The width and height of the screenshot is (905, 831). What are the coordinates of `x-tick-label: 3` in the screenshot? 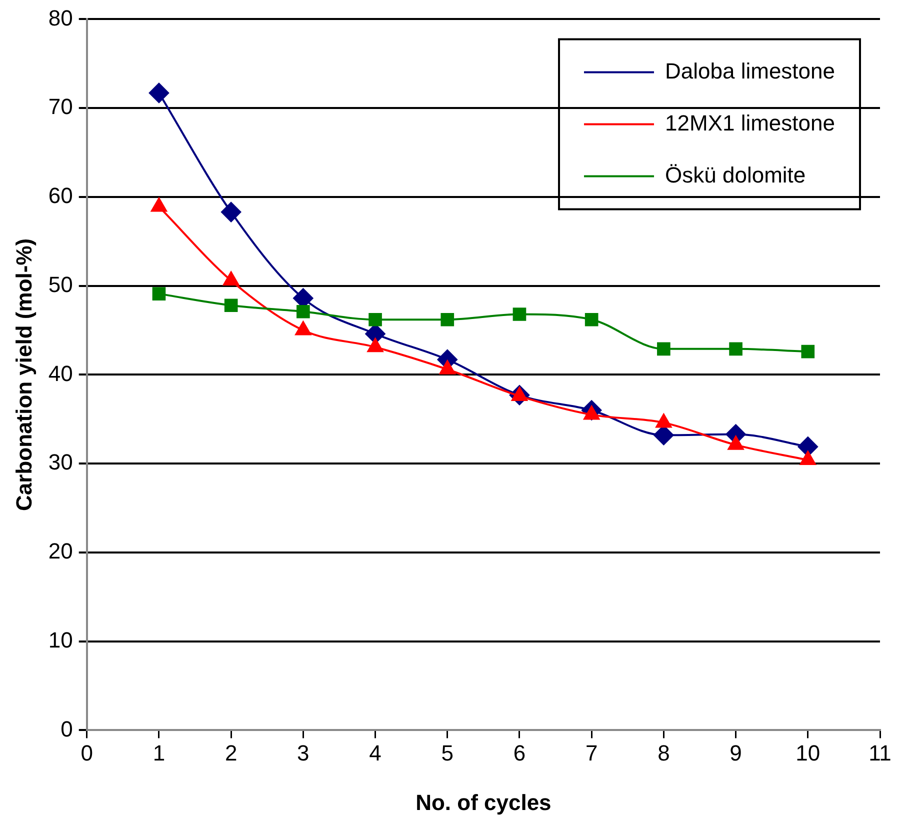 It's located at (303, 753).